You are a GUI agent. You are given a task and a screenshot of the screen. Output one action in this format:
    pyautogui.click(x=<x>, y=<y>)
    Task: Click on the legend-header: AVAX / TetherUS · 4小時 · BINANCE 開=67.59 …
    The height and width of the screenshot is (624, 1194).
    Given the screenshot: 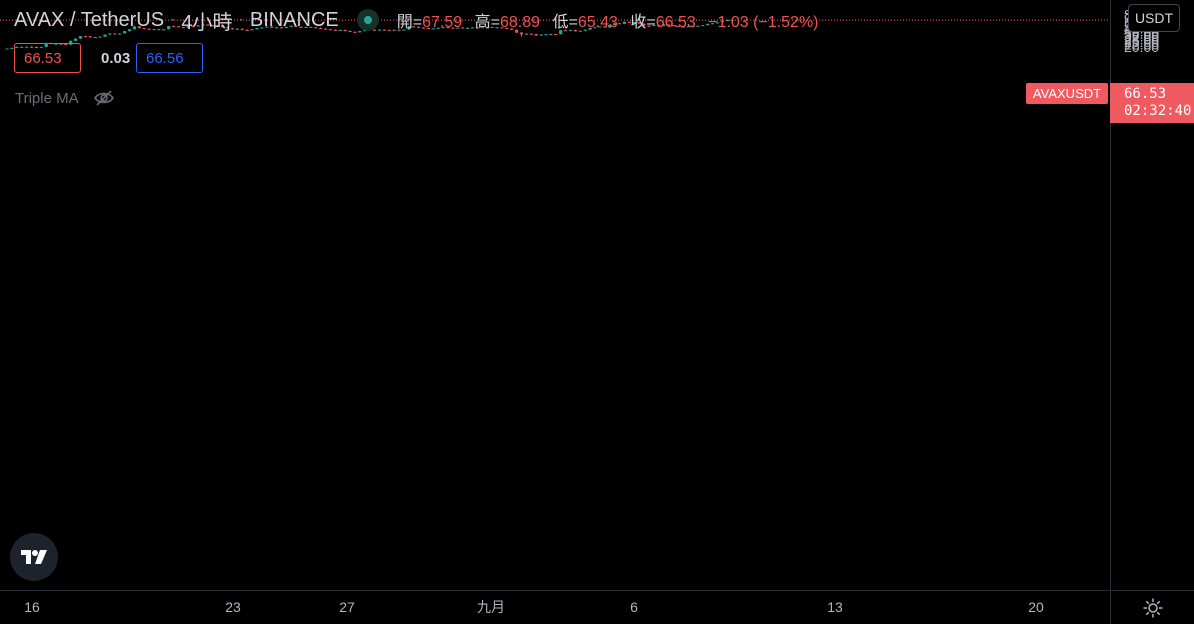 What is the action you would take?
    pyautogui.click(x=416, y=21)
    